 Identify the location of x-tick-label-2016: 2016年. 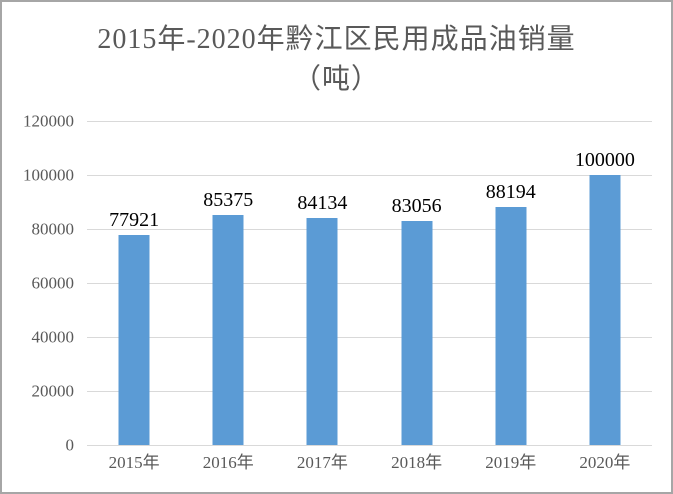
(228, 462).